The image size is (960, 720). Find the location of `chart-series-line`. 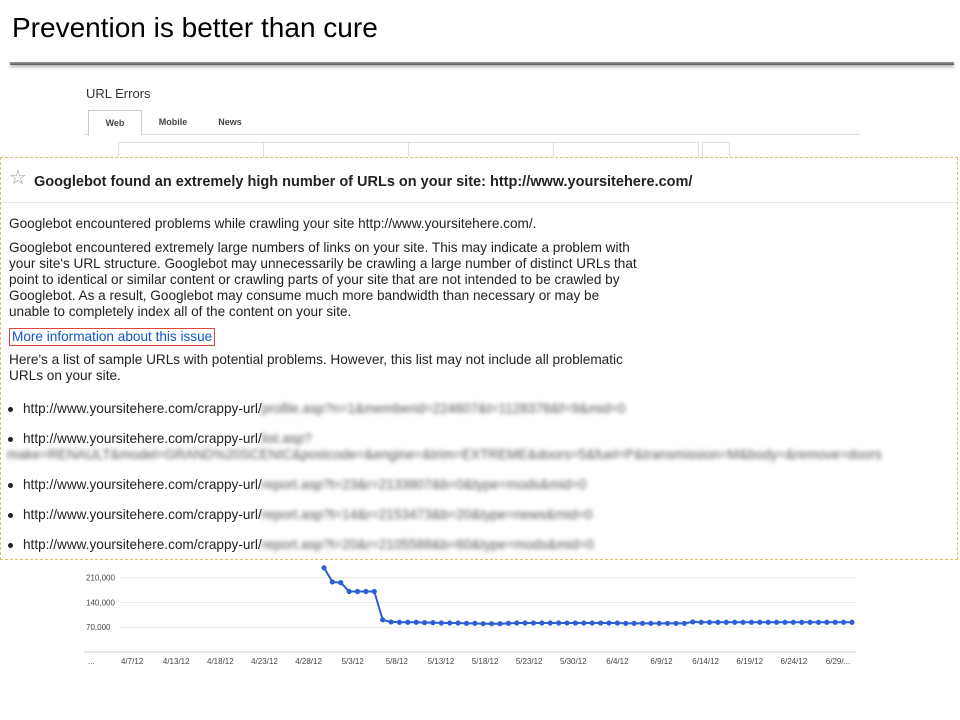

chart-series-line is located at coordinates (587, 596).